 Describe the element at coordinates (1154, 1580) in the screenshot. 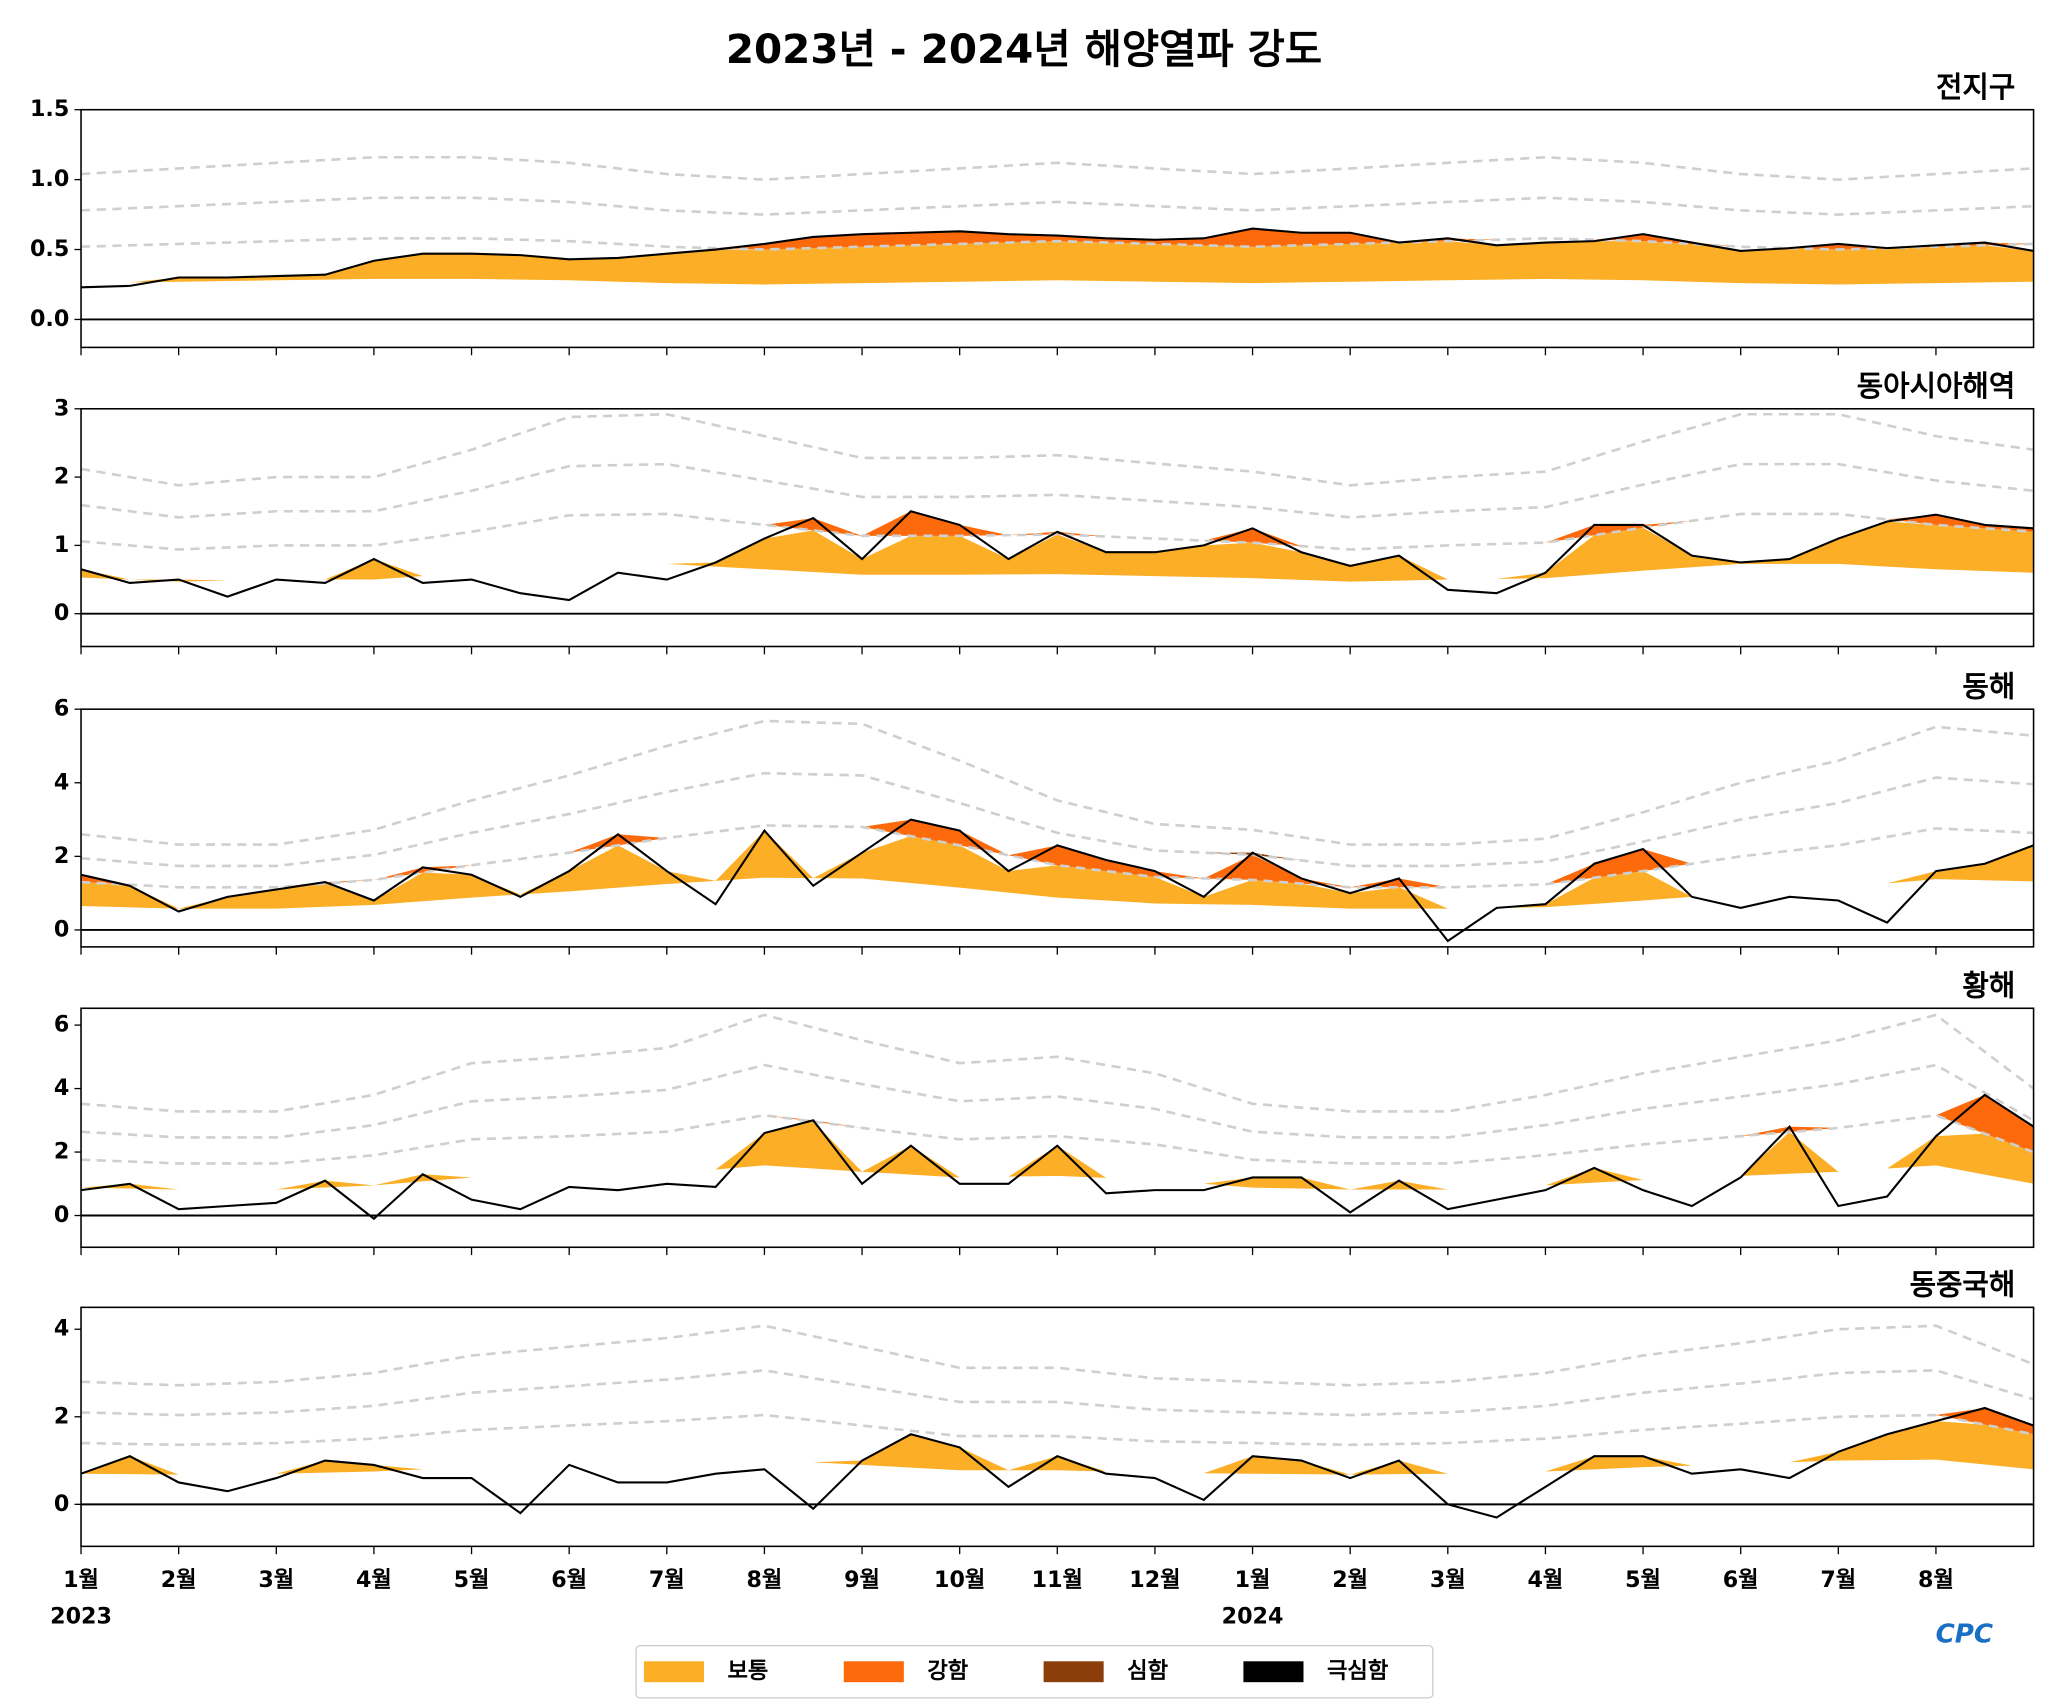

I see `x-tick-label: 12월` at that location.